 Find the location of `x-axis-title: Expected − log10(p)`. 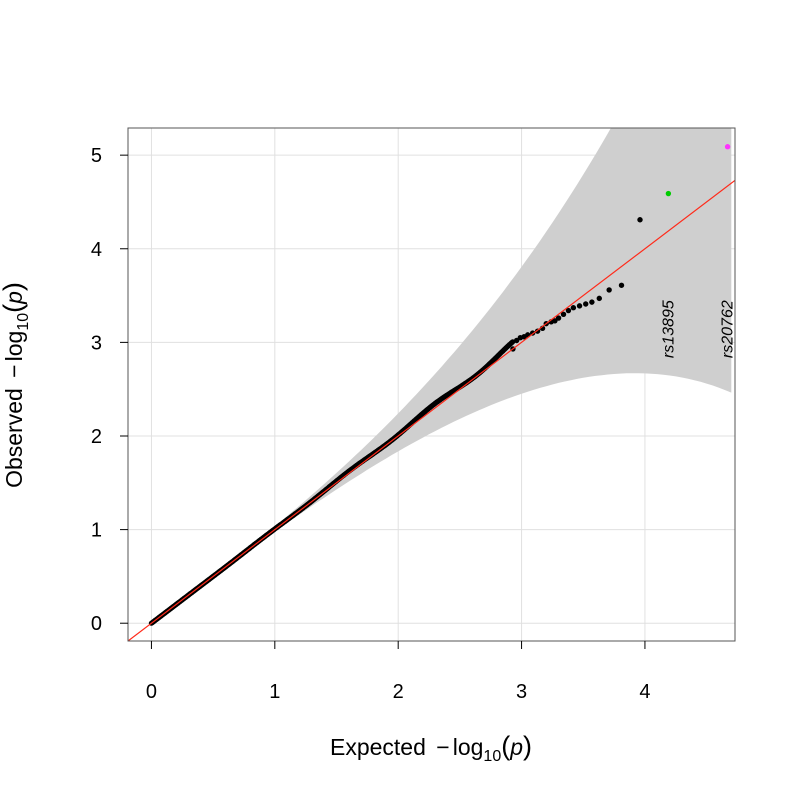

x-axis-title: Expected − log10(p) is located at coordinates (431, 748).